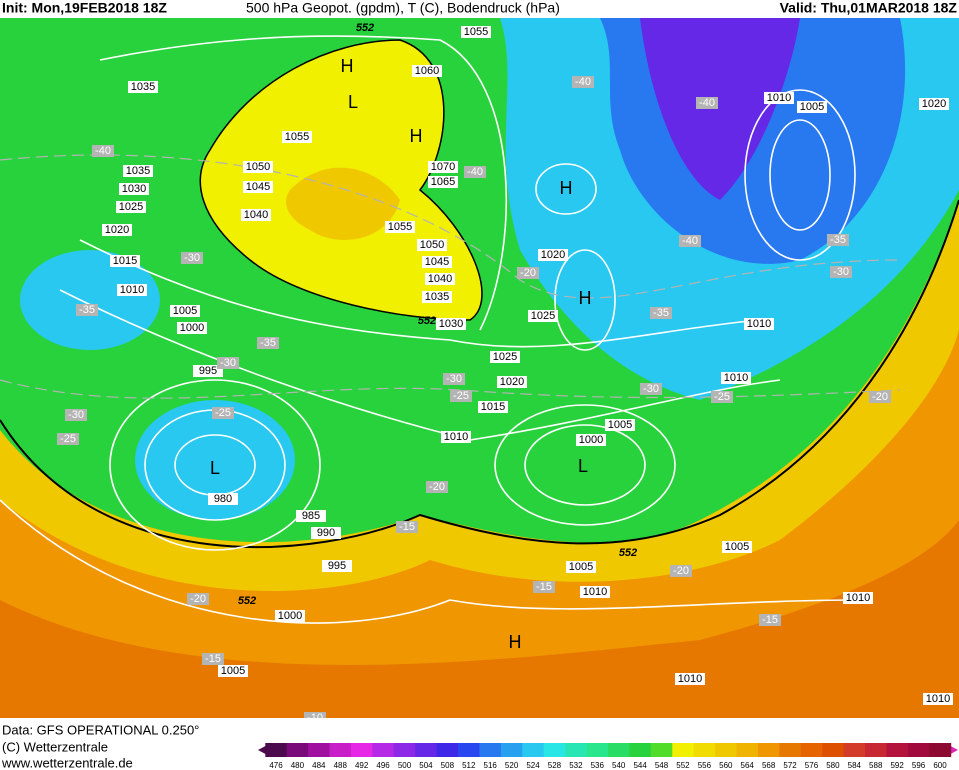 The width and height of the screenshot is (959, 770). Describe the element at coordinates (223, 499) in the screenshot. I see `isobar-label: 980` at that location.